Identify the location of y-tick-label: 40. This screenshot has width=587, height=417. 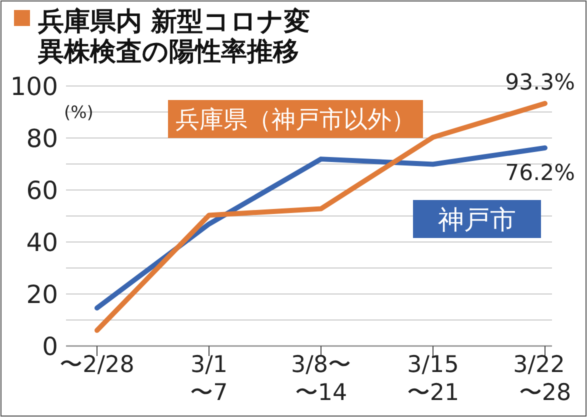
(42, 242).